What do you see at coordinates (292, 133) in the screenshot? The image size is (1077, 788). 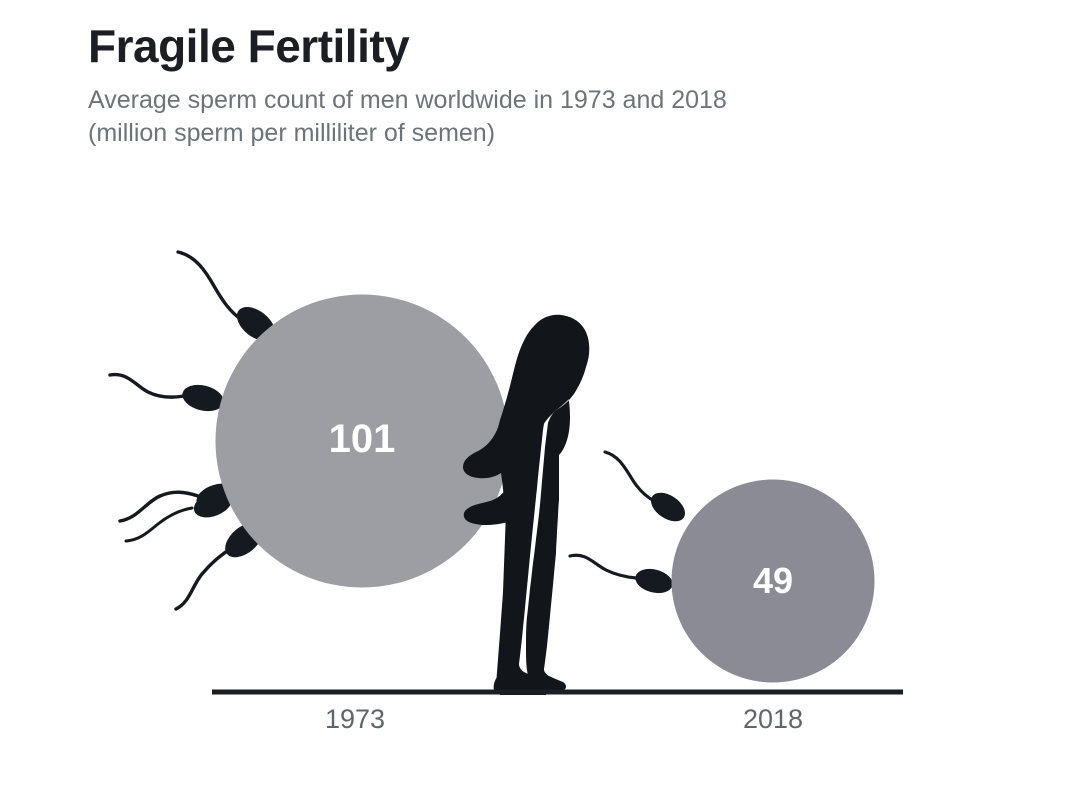 I see `chart-subtitle-line-2: (million sperm per milliliter of semen)` at bounding box center [292, 133].